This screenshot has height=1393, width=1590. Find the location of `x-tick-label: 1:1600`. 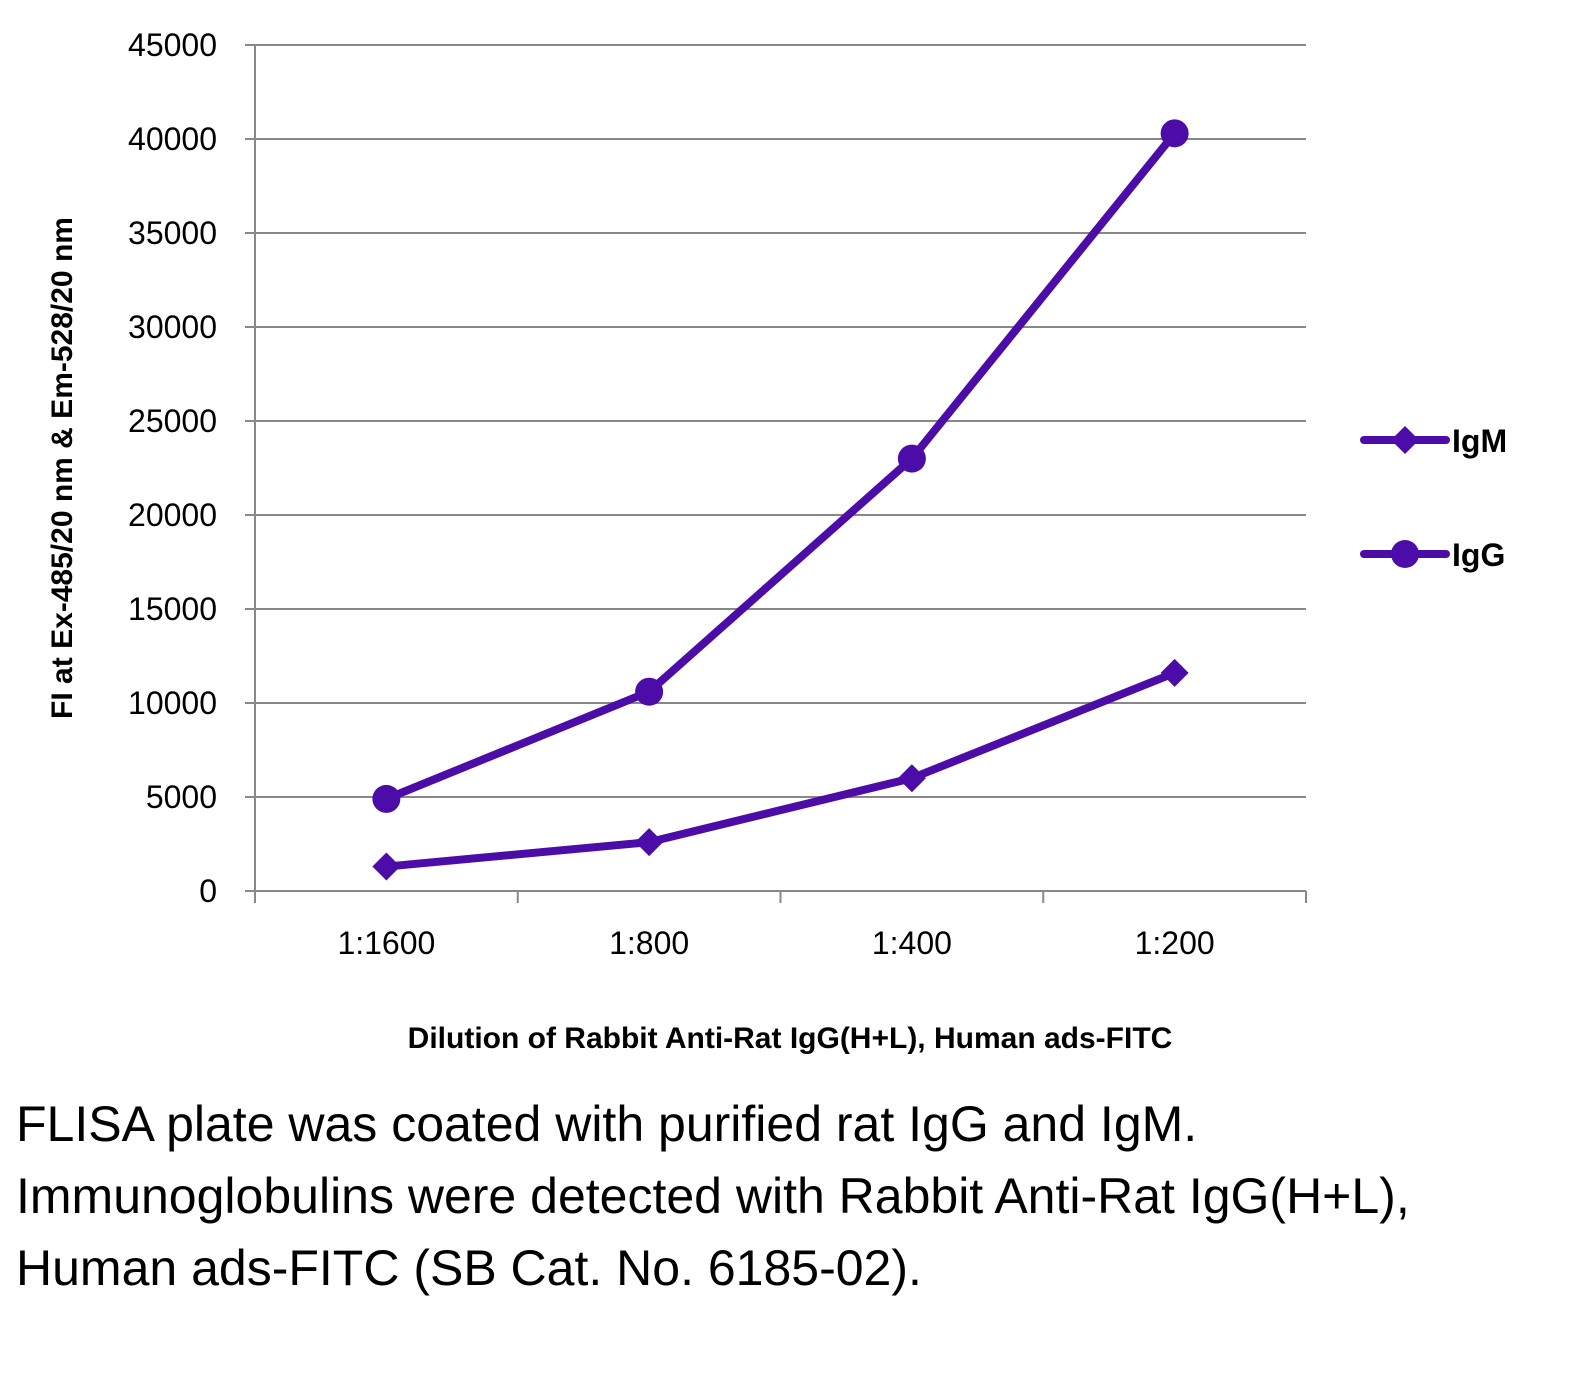

x-tick-label: 1:1600 is located at coordinates (386, 943).